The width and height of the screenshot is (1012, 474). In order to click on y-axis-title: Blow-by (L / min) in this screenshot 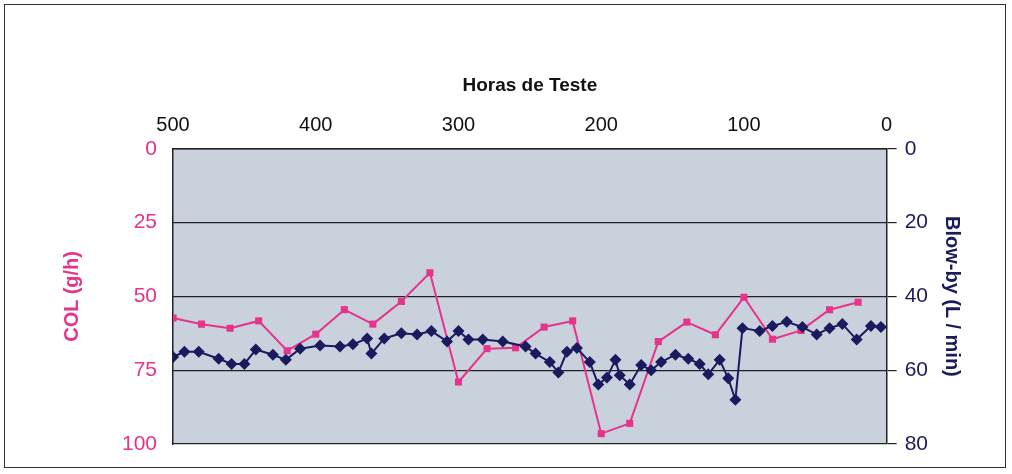, I will do `click(953, 296)`.